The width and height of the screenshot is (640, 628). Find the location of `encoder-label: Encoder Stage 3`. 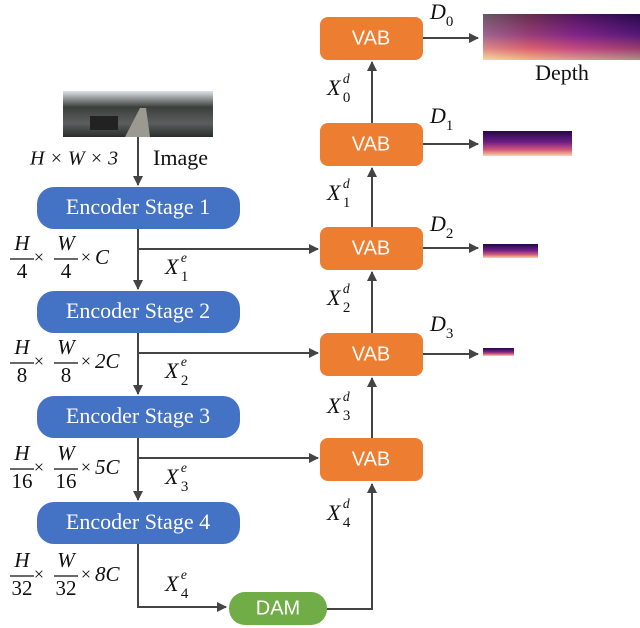

encoder-label: Encoder Stage 3 is located at coordinates (138, 415).